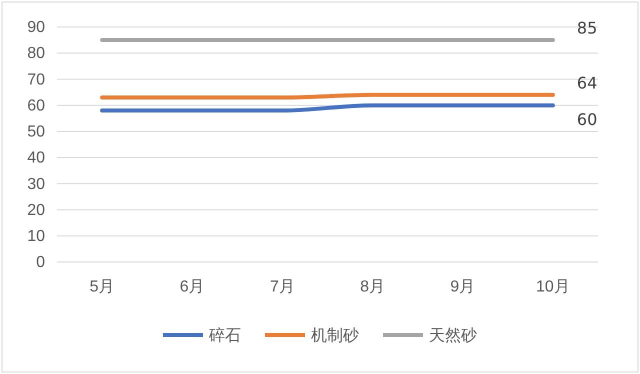 This screenshot has width=640, height=374. Describe the element at coordinates (553, 287) in the screenshot. I see `x-tick-label: 10月` at that location.